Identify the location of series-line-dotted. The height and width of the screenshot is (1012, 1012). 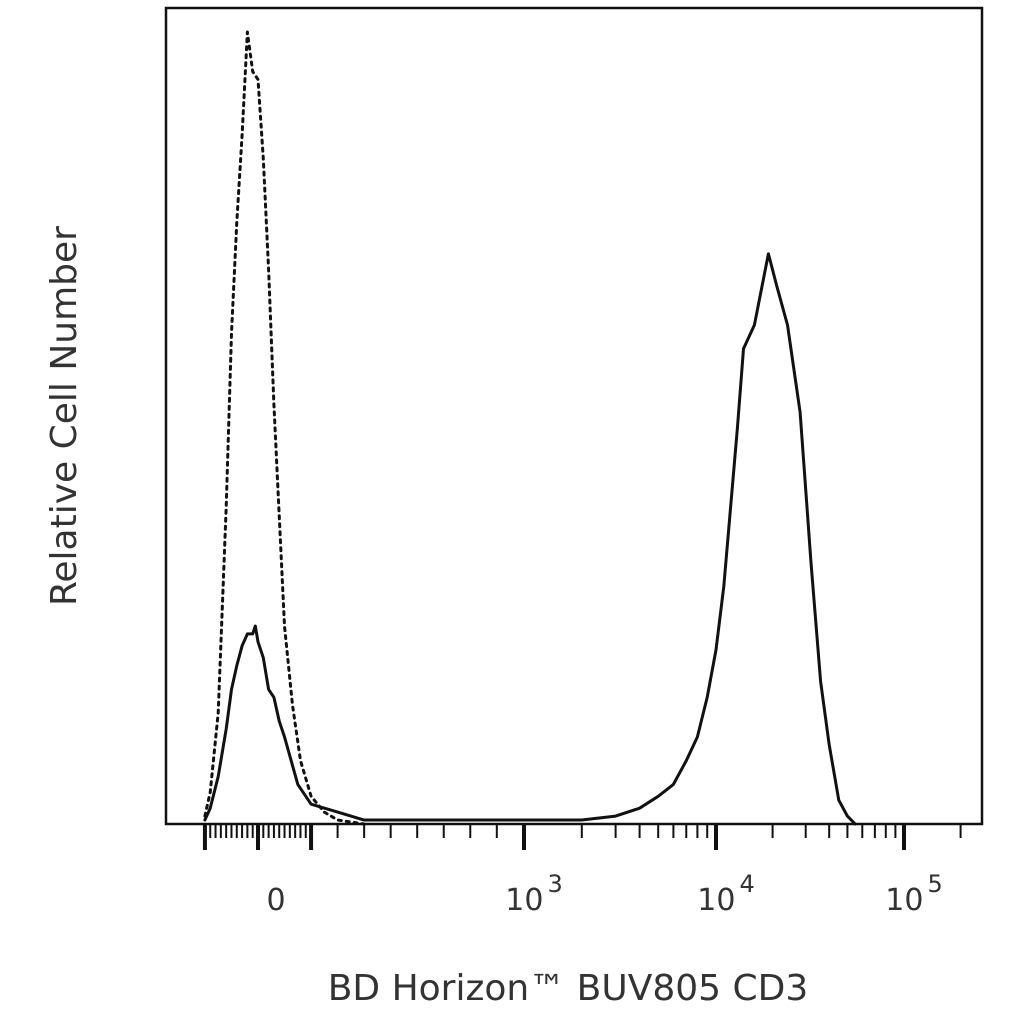
(284, 428).